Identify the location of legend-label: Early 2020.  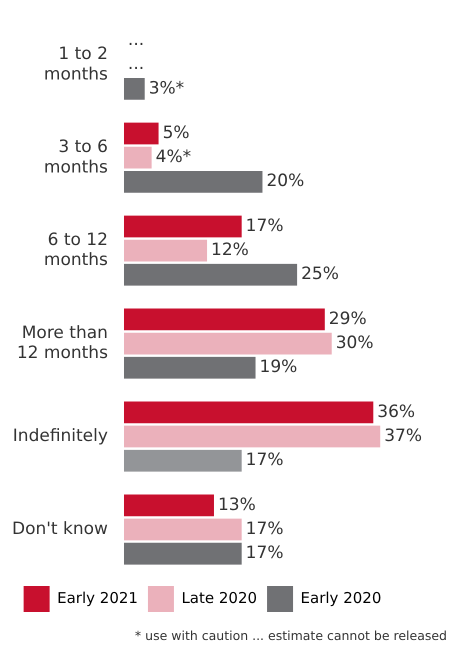
(341, 597).